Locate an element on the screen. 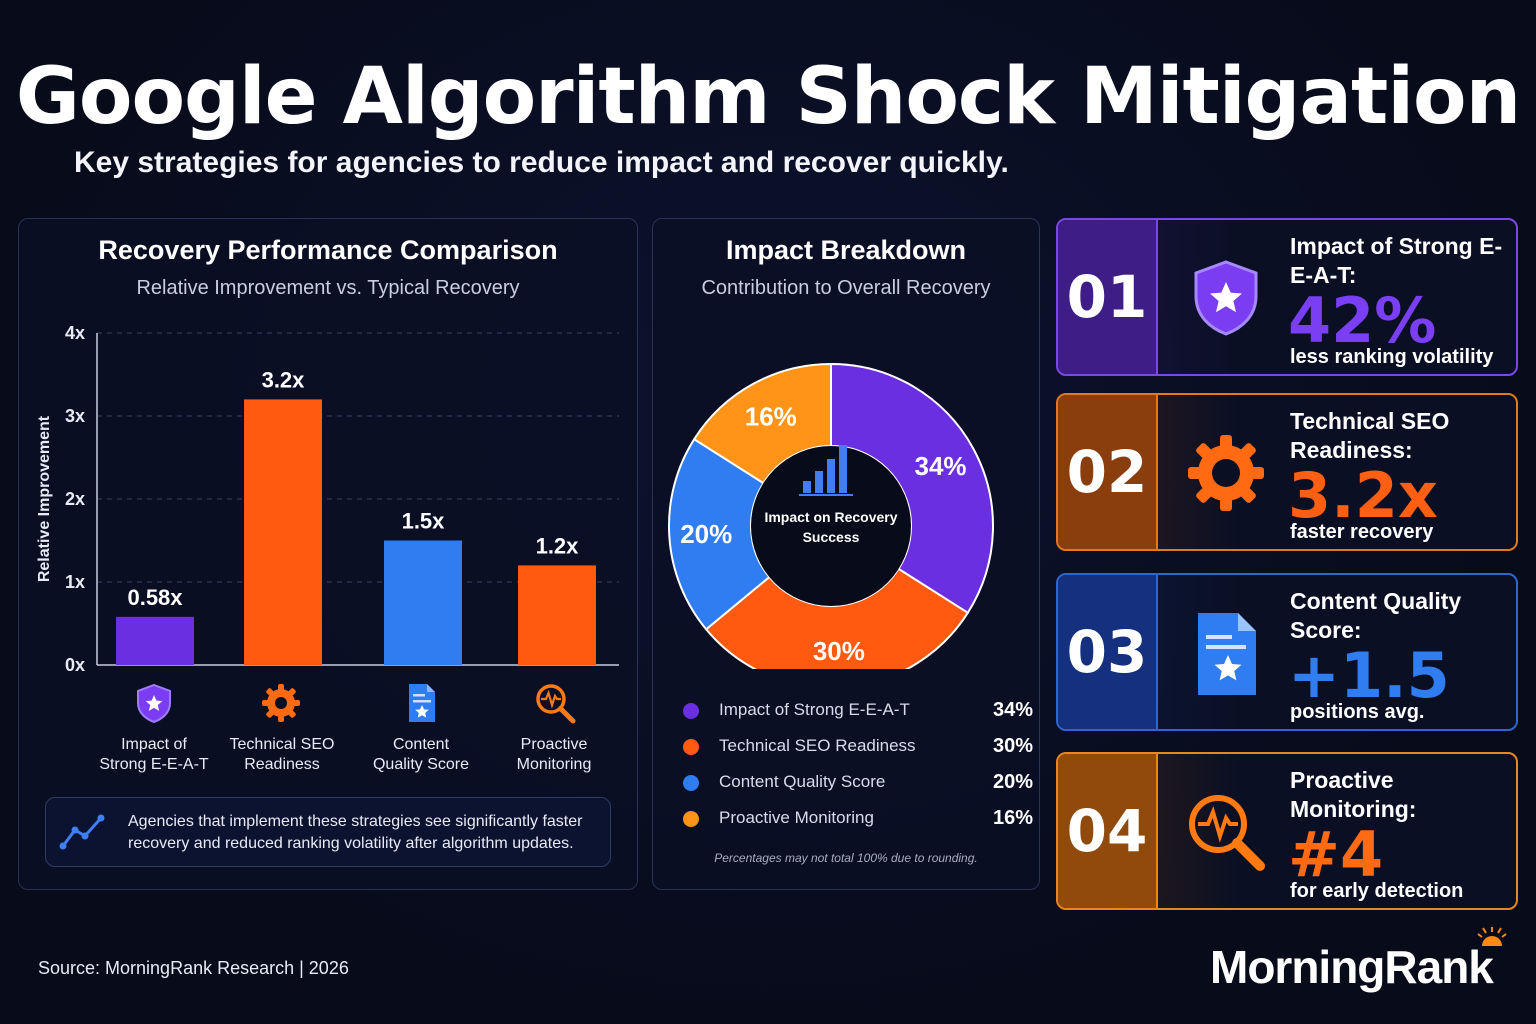  card-description: positions avg. is located at coordinates (1357, 712).